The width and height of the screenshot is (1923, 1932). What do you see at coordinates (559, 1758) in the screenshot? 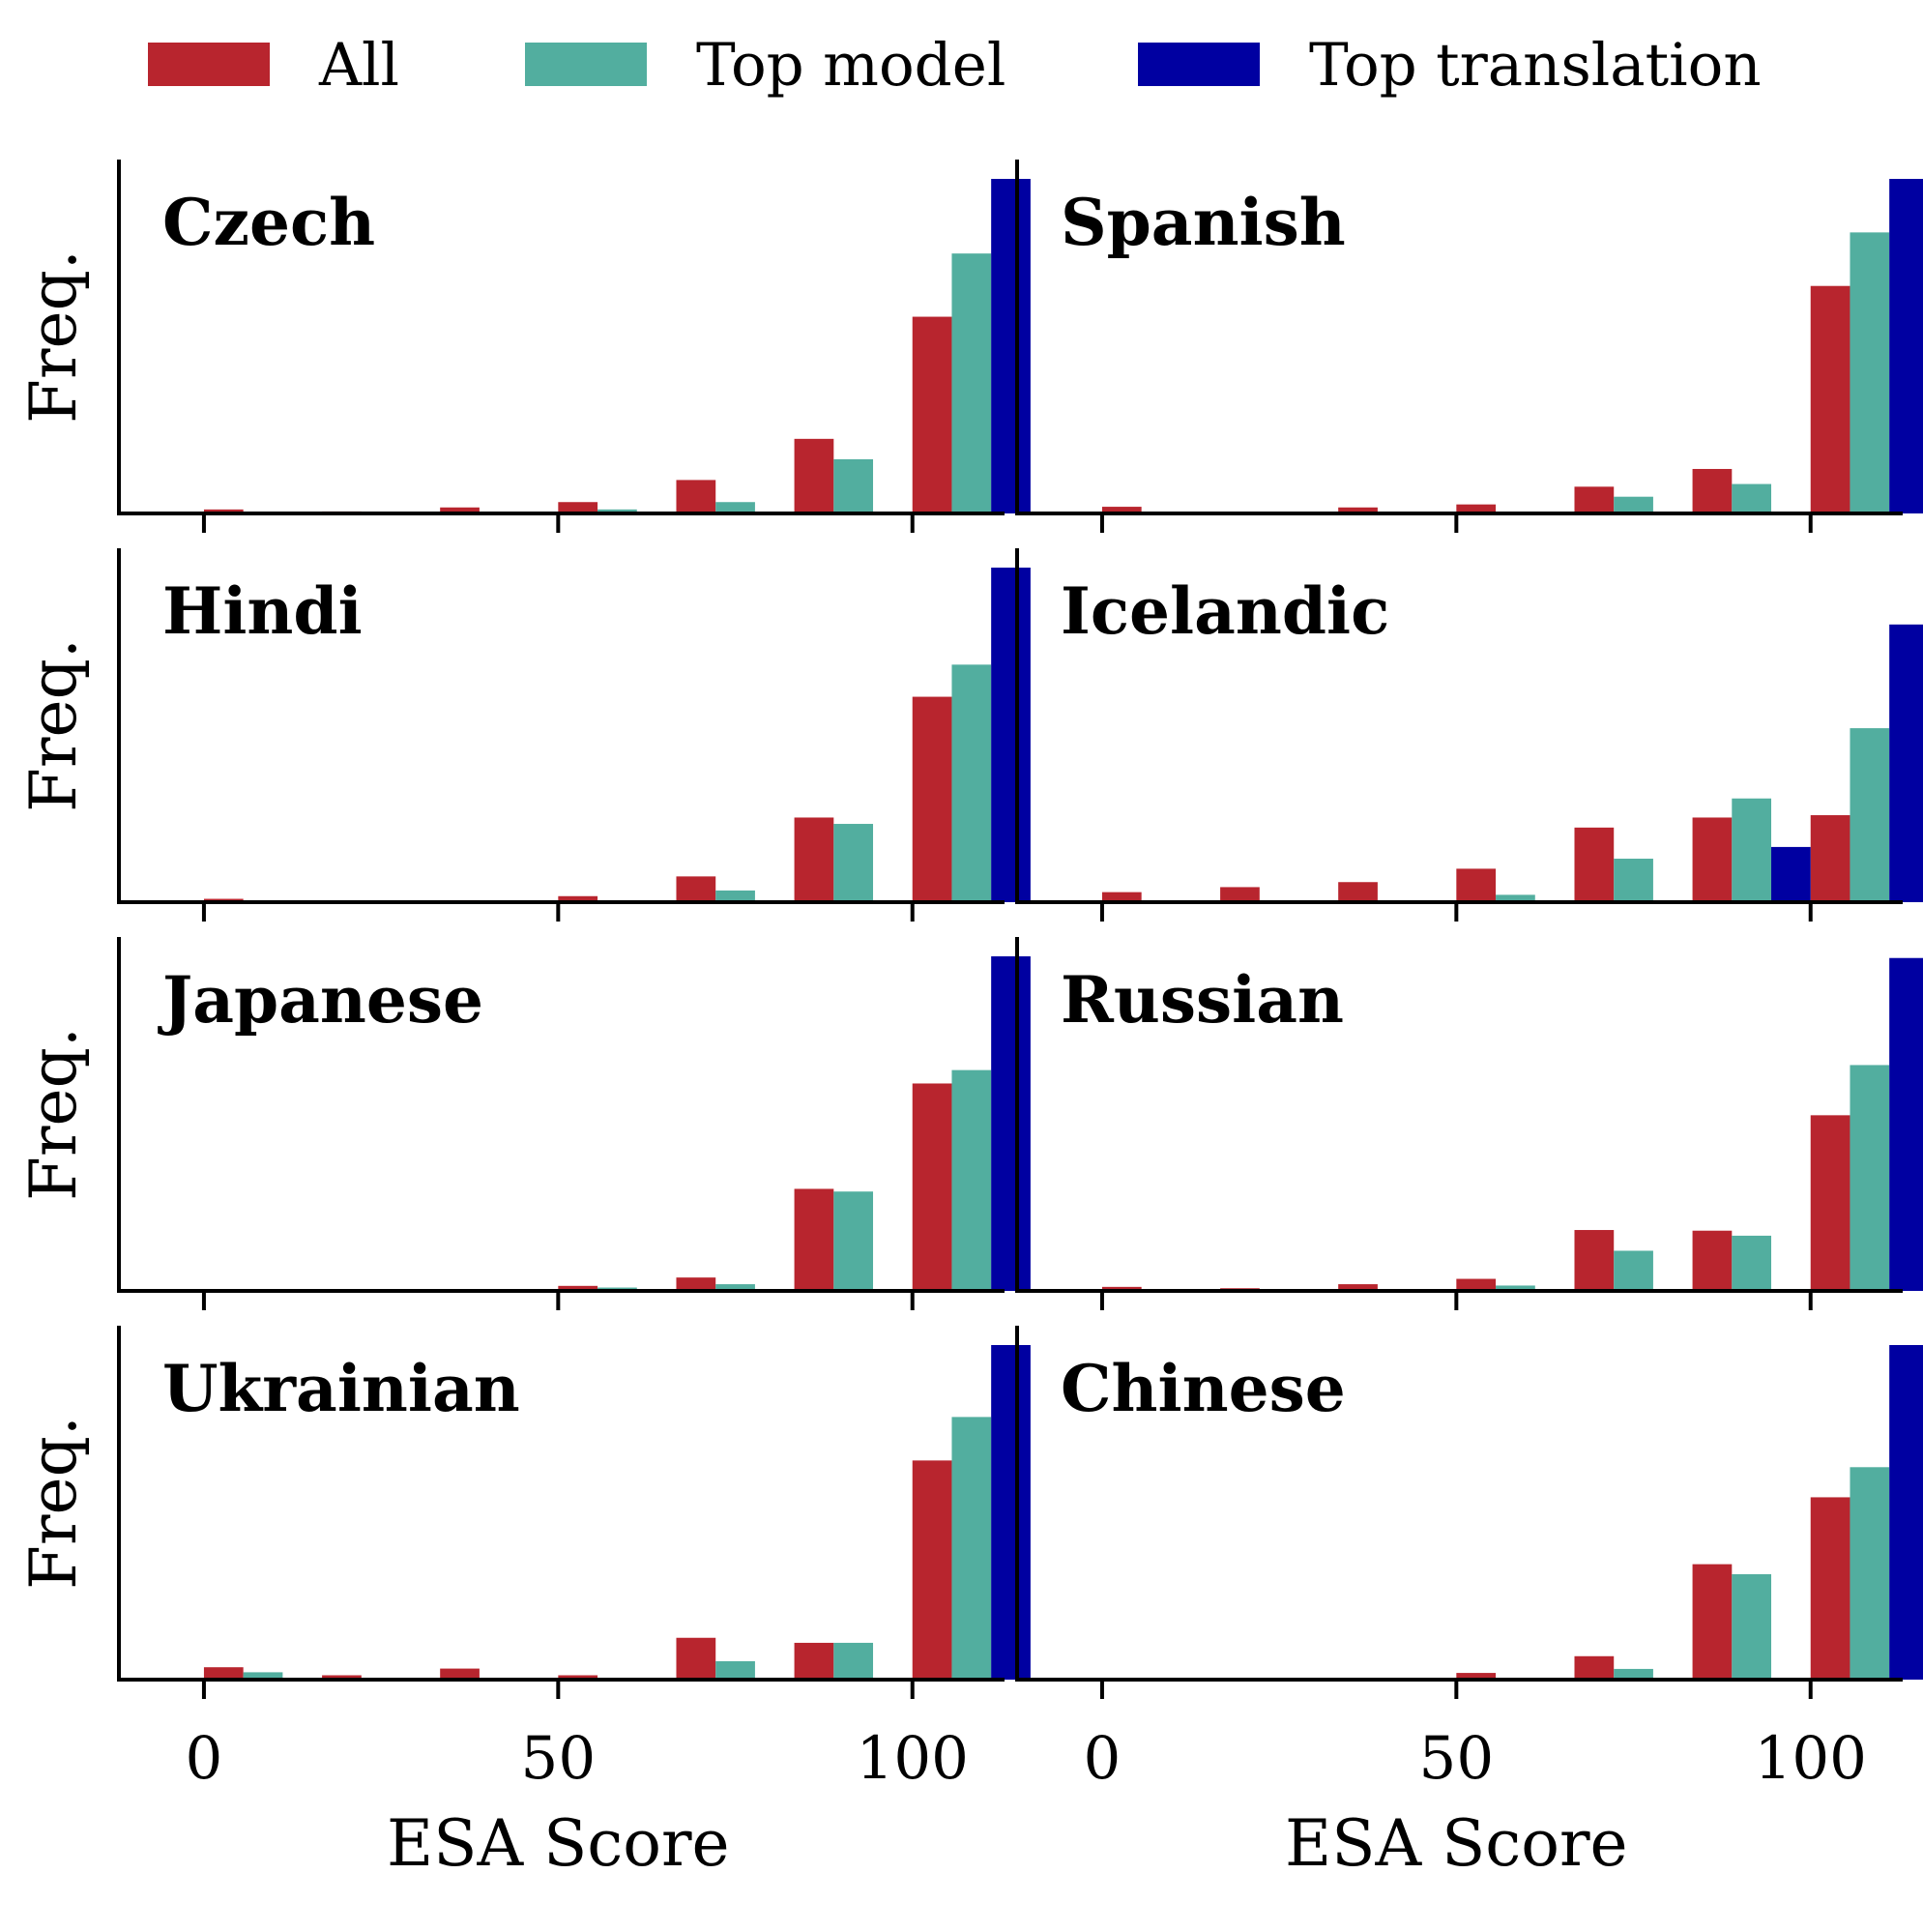
I see `x-tick-label-ukrainian-50: 50` at bounding box center [559, 1758].